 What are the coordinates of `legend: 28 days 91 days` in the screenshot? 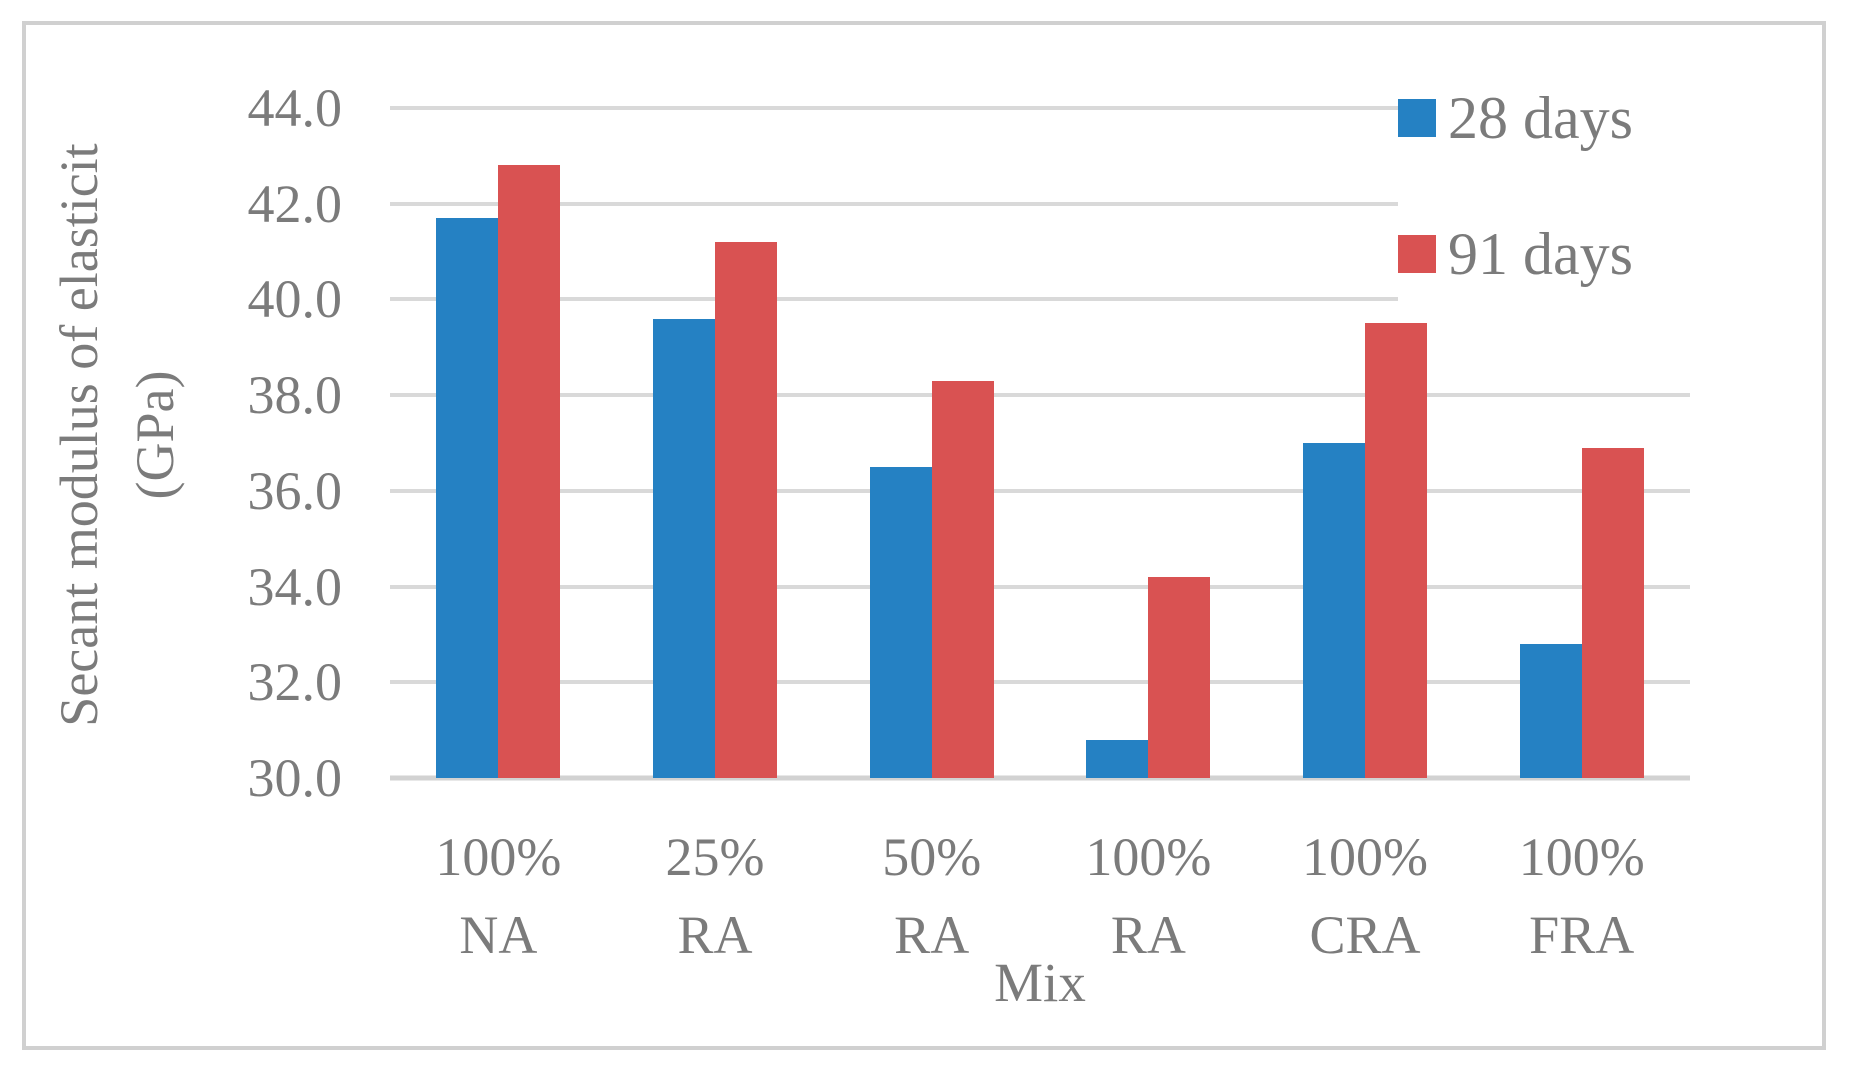 It's located at (1572, 197).